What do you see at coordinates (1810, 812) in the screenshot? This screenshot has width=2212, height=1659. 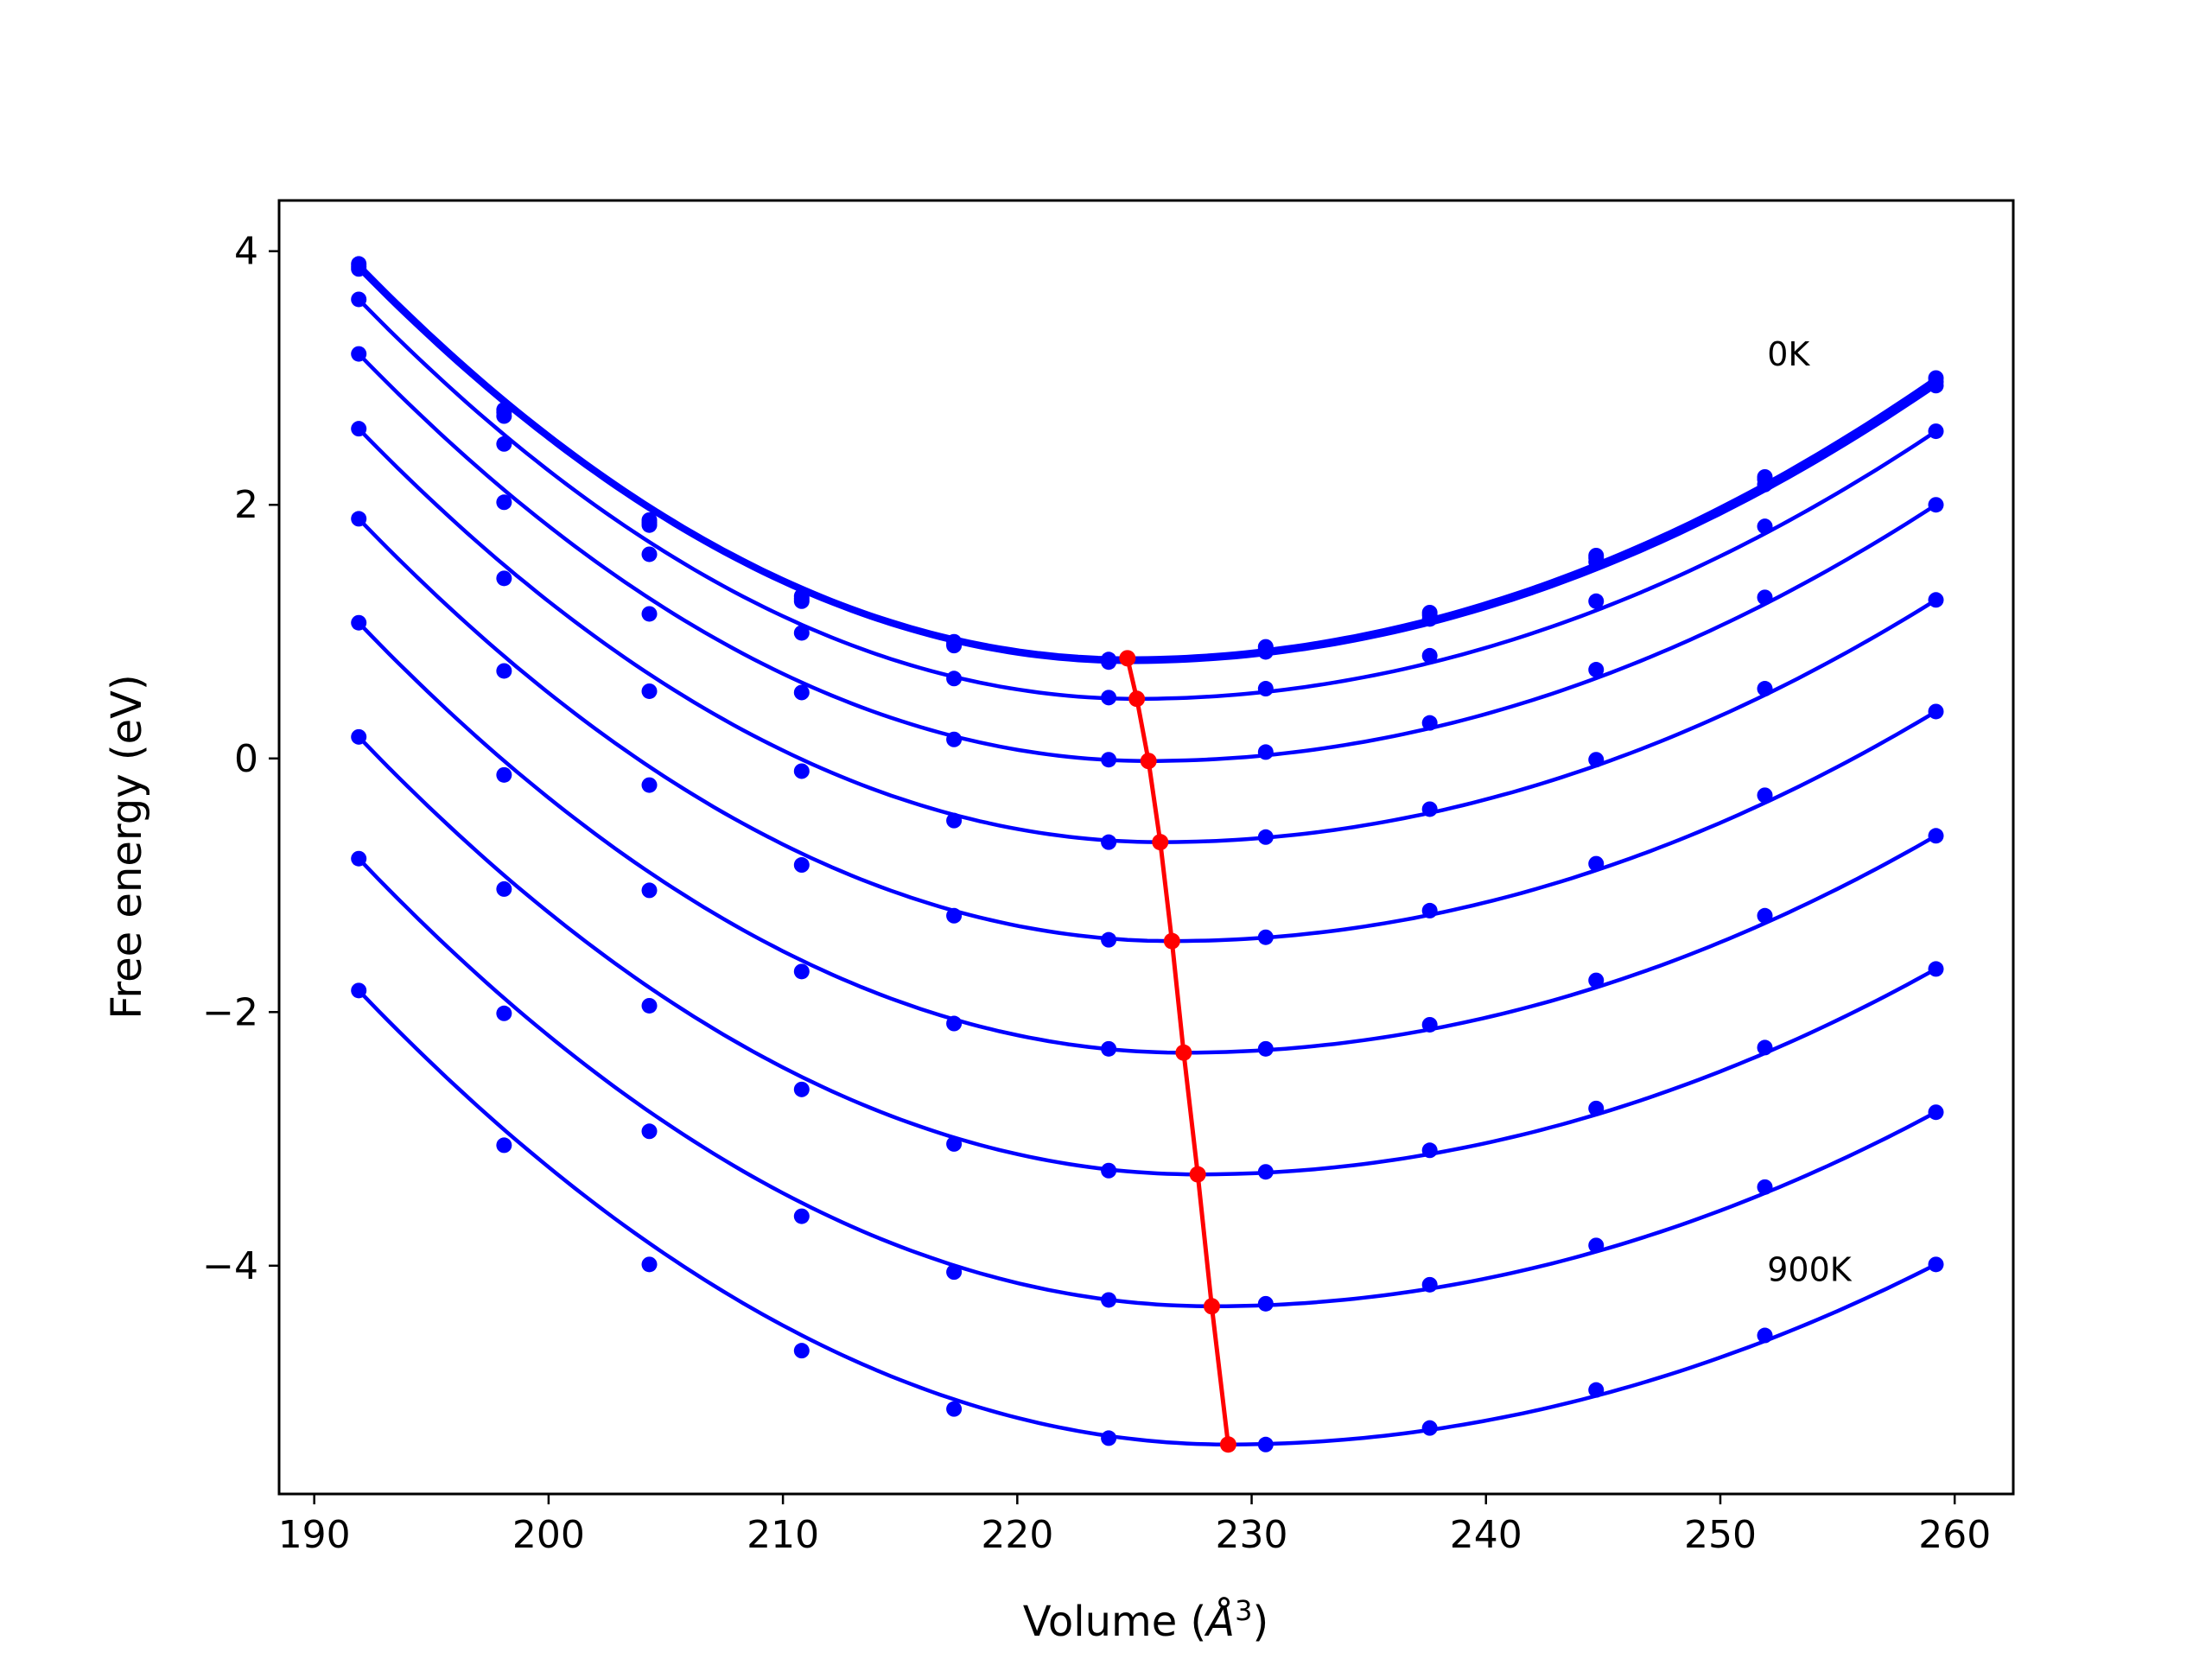 I see `annotations: 0K 900K` at bounding box center [1810, 812].